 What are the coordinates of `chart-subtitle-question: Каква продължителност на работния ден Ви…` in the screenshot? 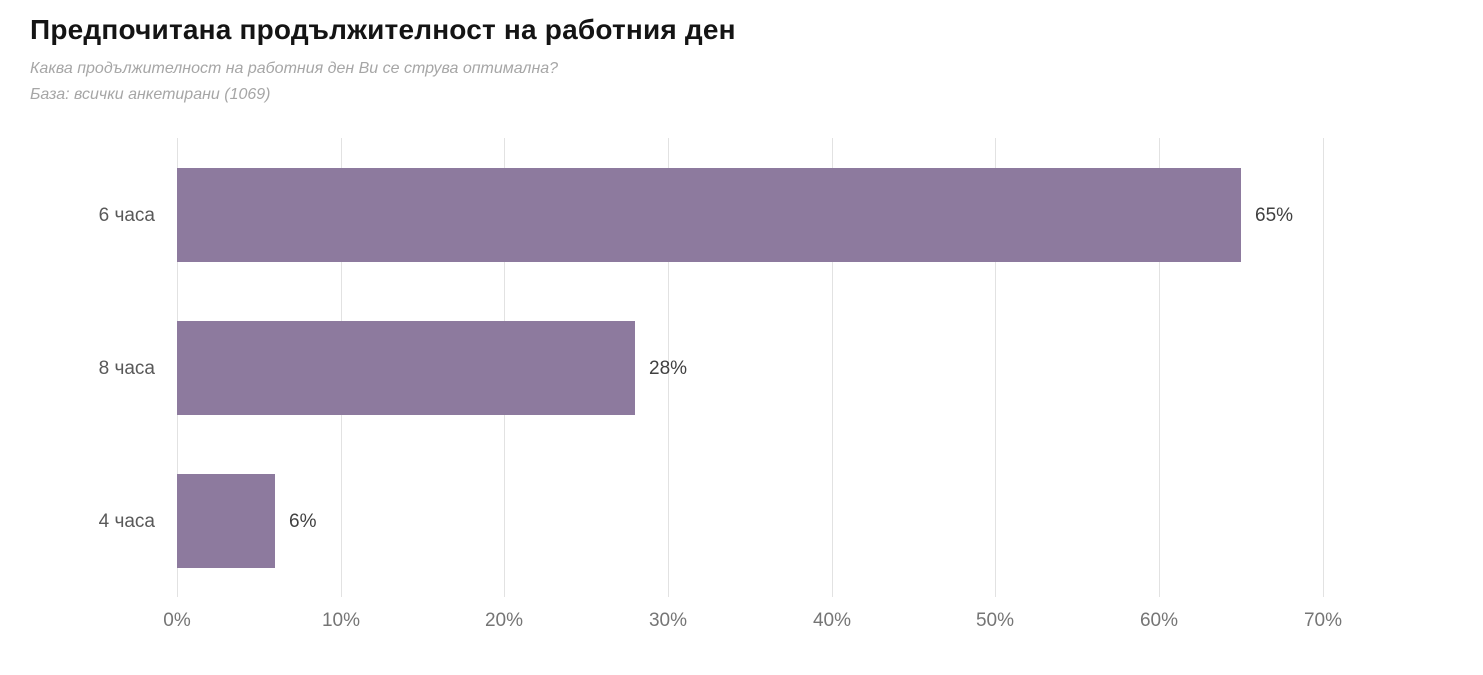 It's located at (294, 68).